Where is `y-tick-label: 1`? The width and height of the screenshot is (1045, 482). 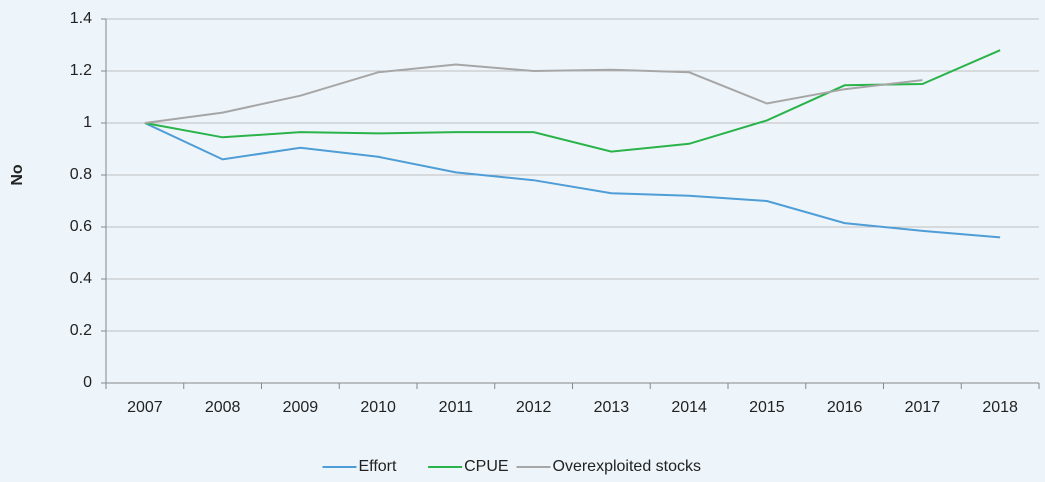 y-tick-label: 1 is located at coordinates (87, 122).